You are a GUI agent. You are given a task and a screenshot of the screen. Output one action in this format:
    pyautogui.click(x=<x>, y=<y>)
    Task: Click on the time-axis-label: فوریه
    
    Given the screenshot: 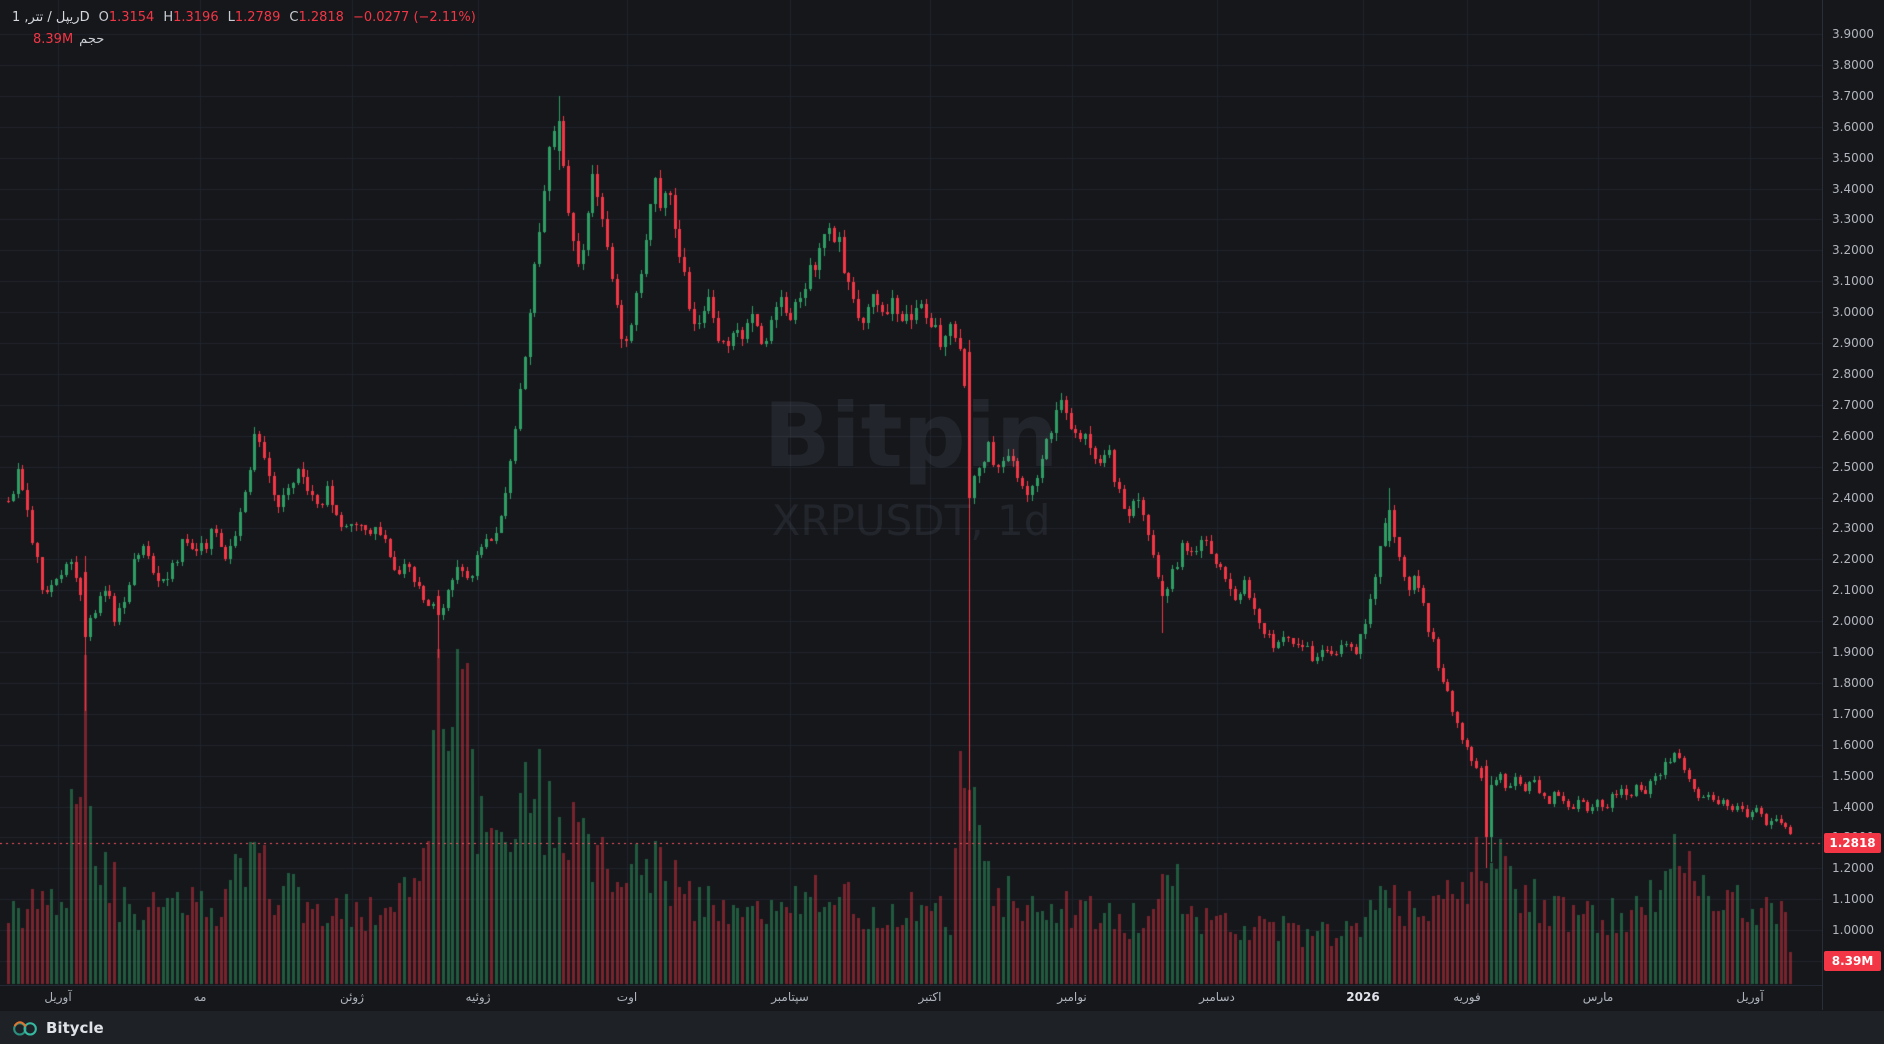 What is the action you would take?
    pyautogui.click(x=1467, y=997)
    